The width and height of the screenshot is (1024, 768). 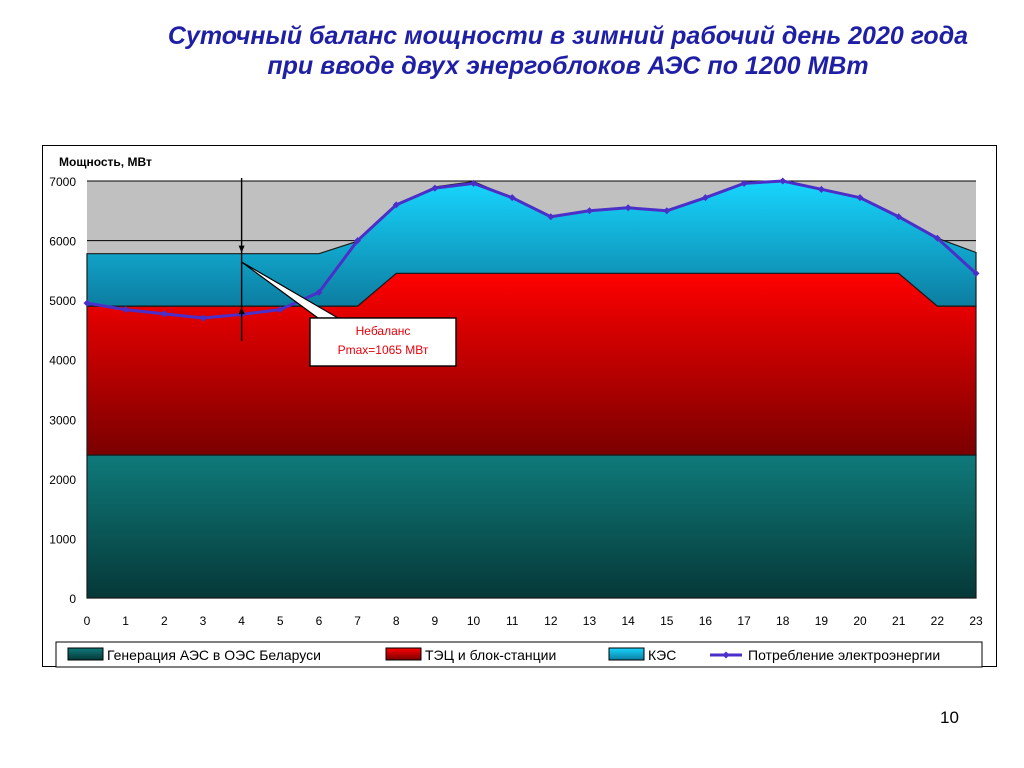 I want to click on x-tick-label: 19, so click(x=822, y=621).